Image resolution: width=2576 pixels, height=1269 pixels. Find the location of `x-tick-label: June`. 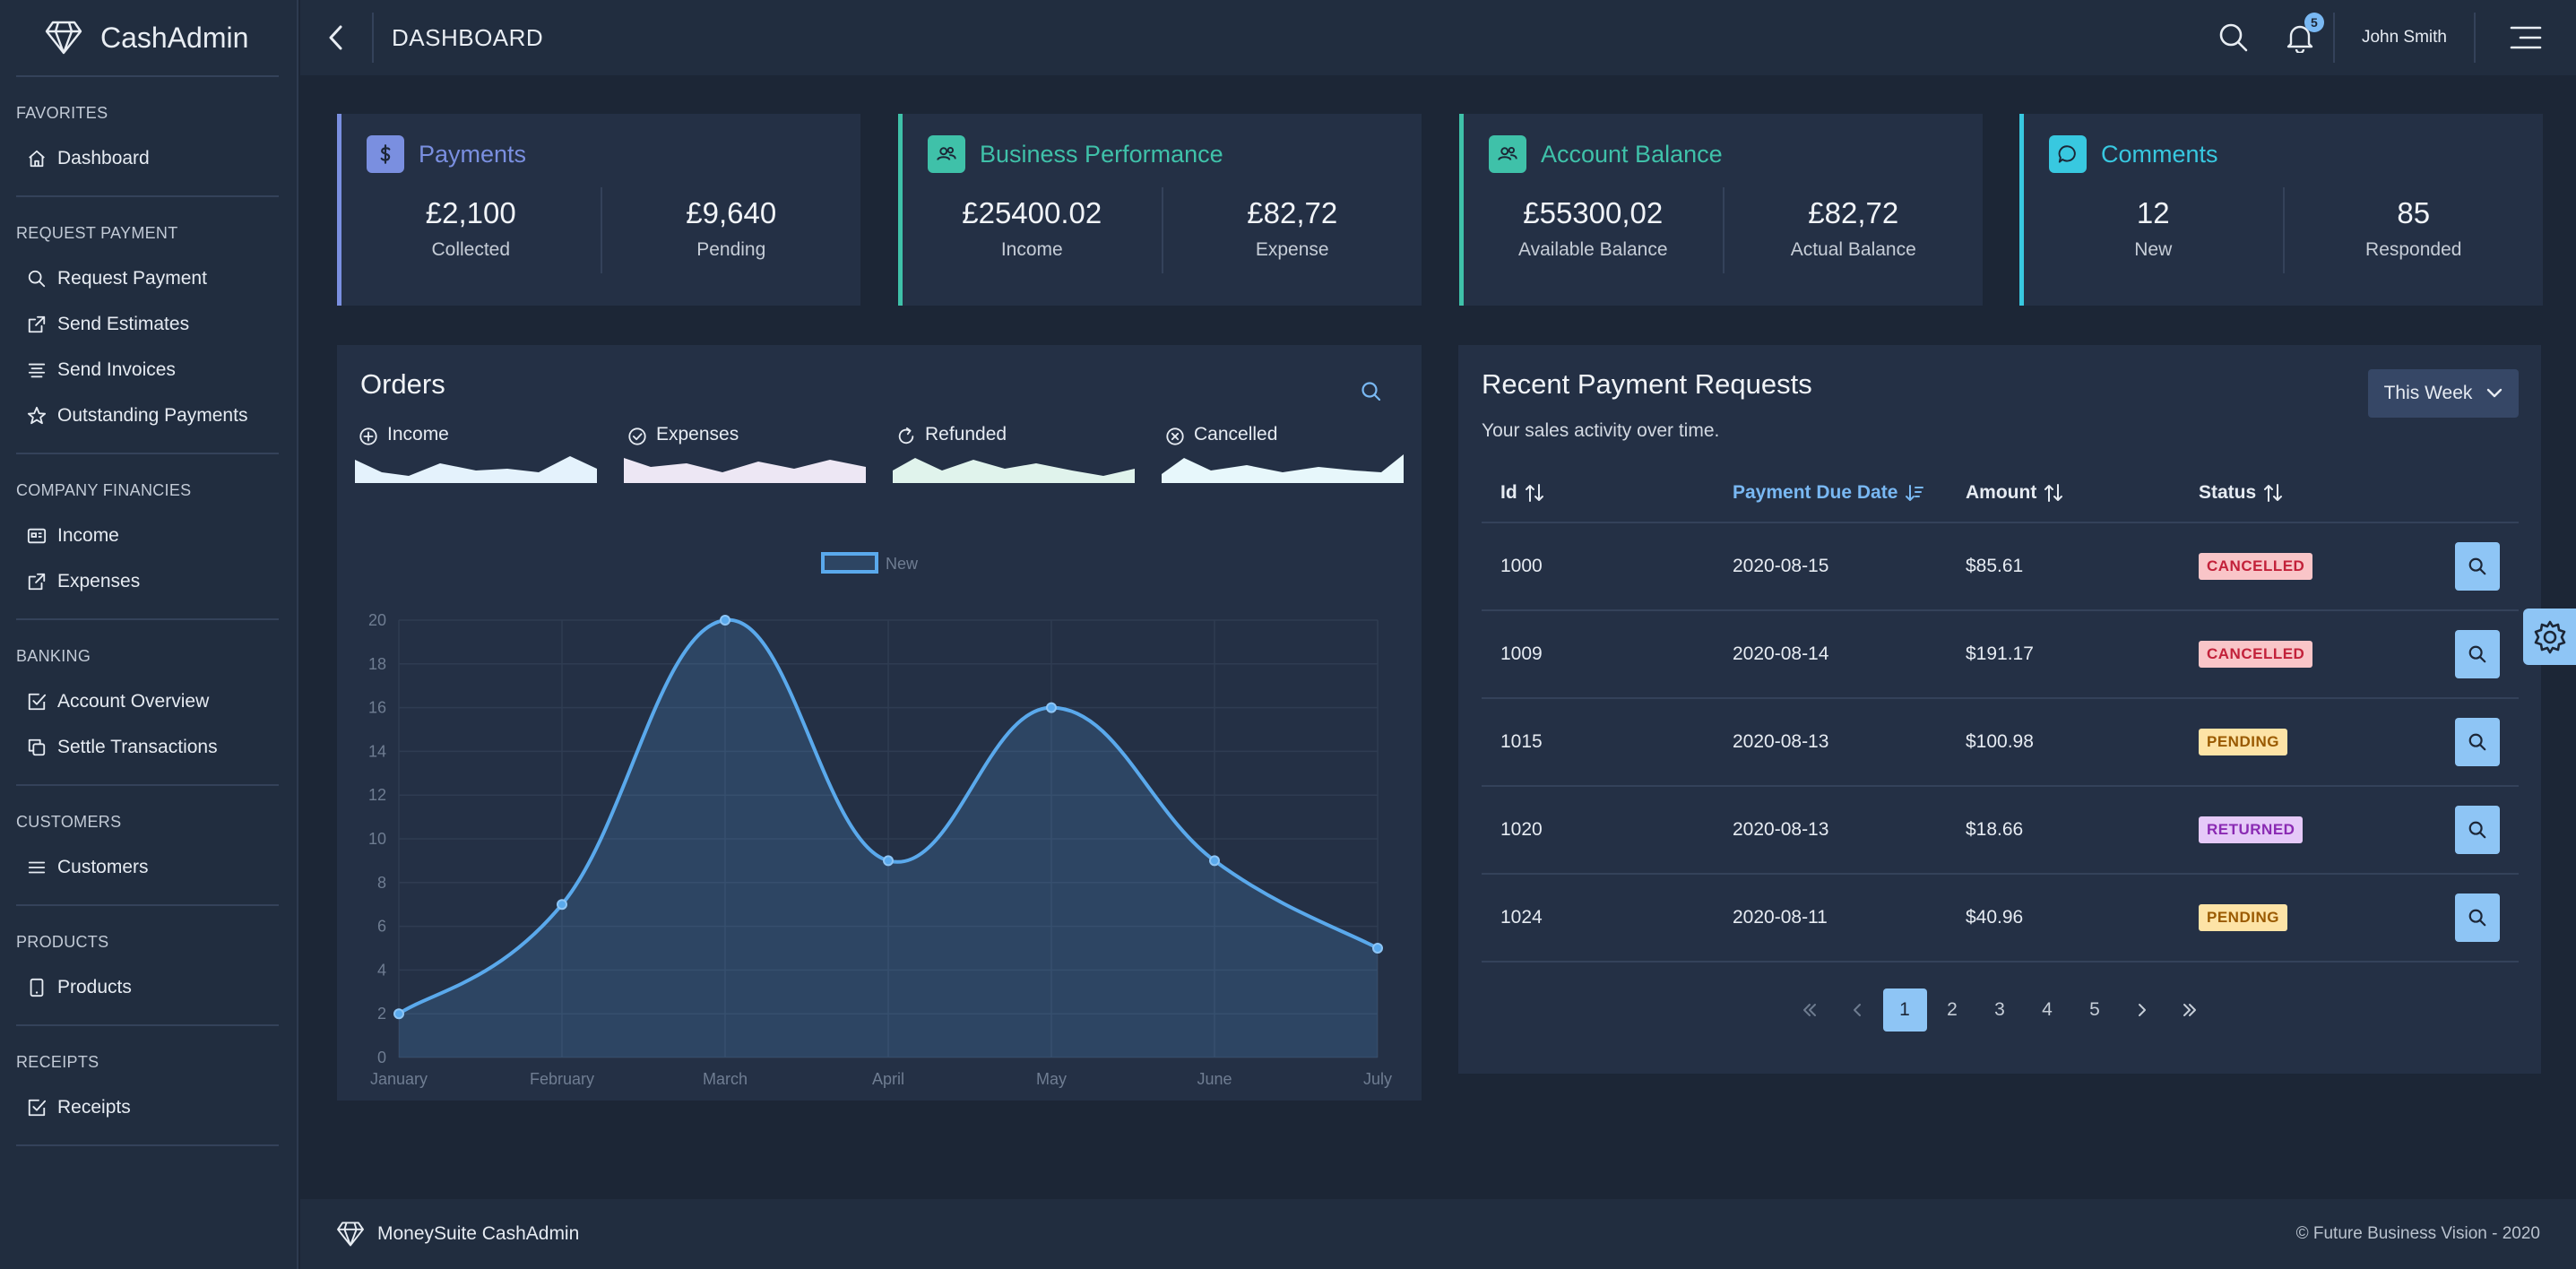

x-tick-label: June is located at coordinates (1214, 1079).